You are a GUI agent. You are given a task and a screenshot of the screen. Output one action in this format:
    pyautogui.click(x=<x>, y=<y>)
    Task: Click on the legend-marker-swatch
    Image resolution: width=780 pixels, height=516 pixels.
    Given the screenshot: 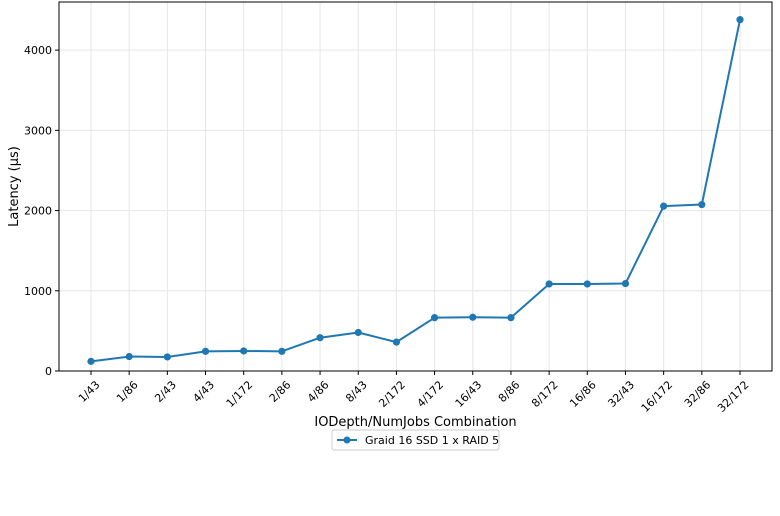 What is the action you would take?
    pyautogui.click(x=347, y=440)
    